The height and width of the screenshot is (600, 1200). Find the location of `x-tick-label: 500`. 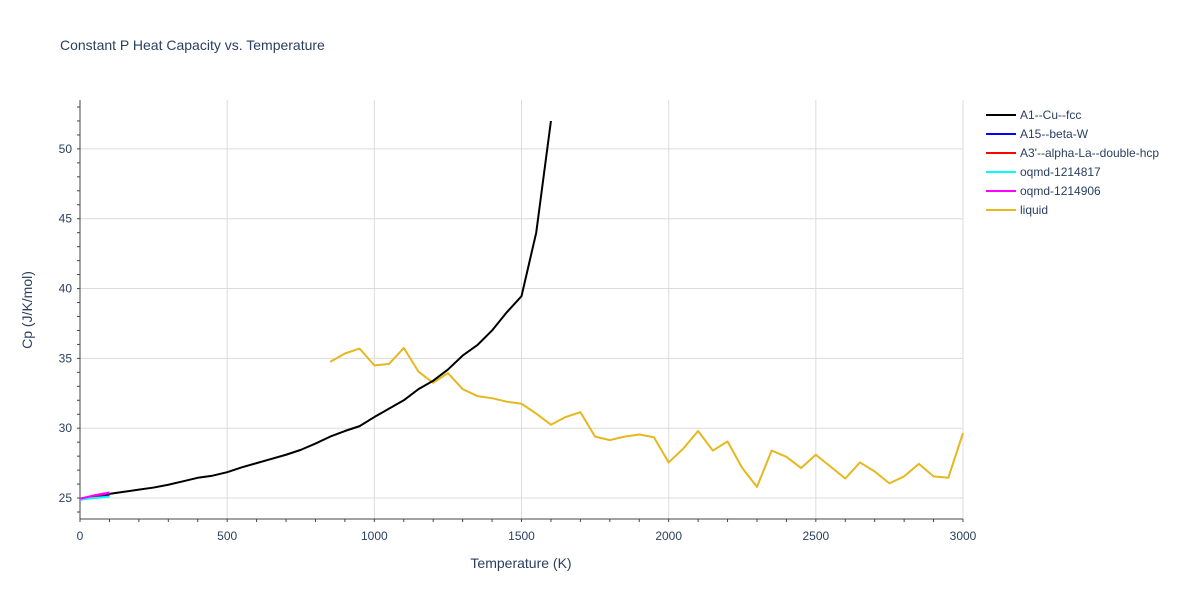

x-tick-label: 500 is located at coordinates (227, 536).